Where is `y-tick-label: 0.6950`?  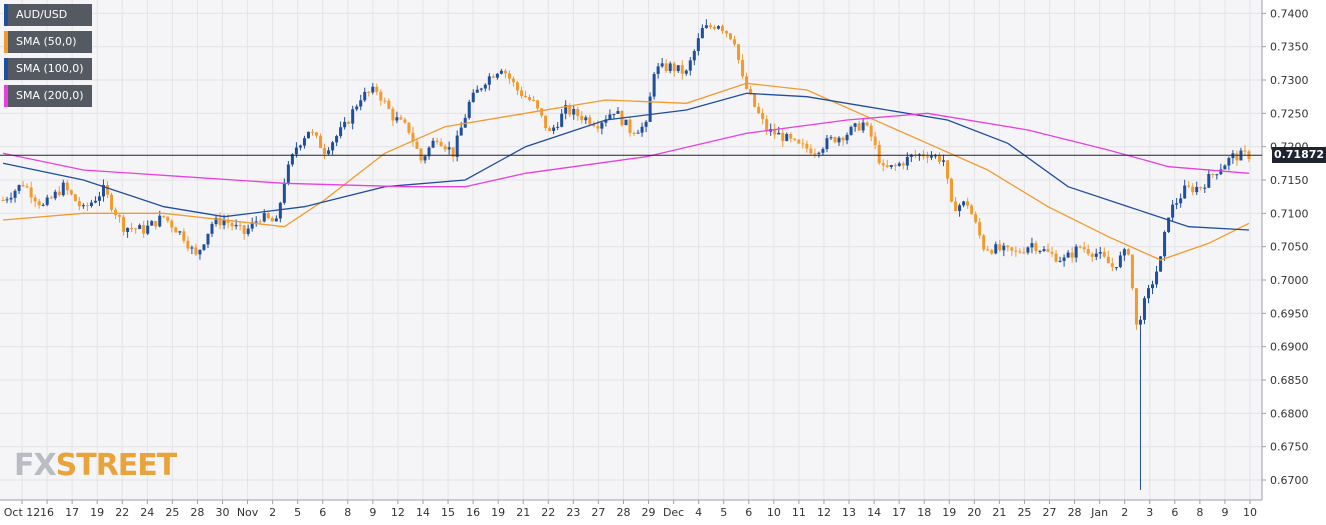
y-tick-label: 0.6950 is located at coordinates (1289, 313).